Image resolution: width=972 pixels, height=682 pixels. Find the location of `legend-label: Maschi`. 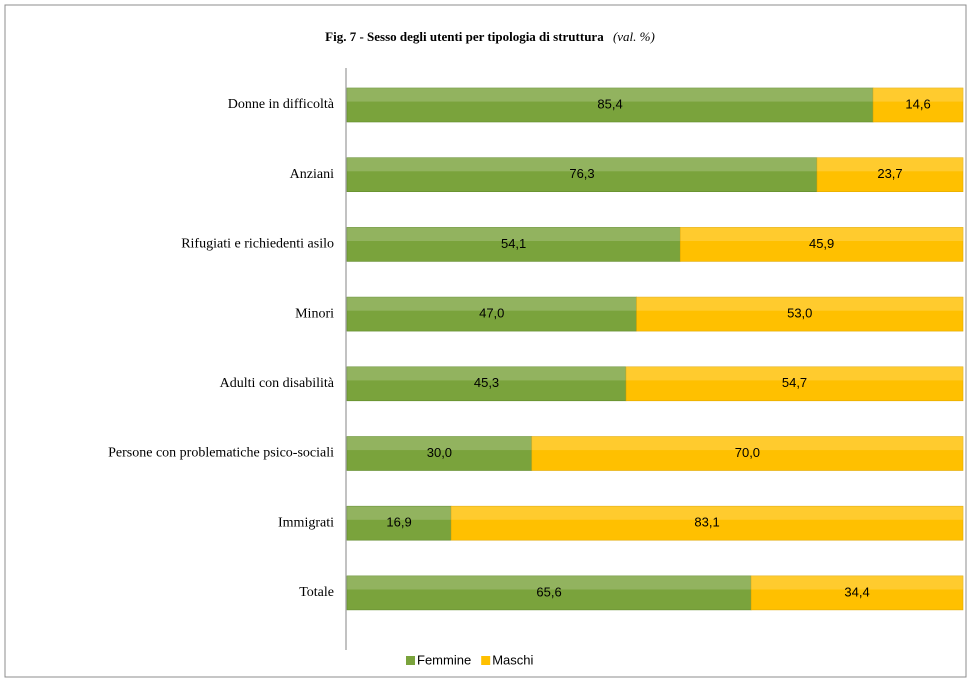

legend-label: Maschi is located at coordinates (512, 659).